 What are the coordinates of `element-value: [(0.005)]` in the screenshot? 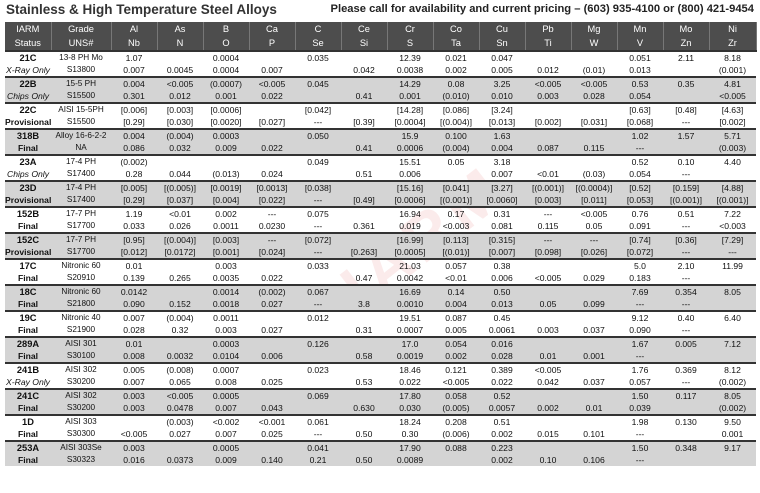 It's located at (180, 187).